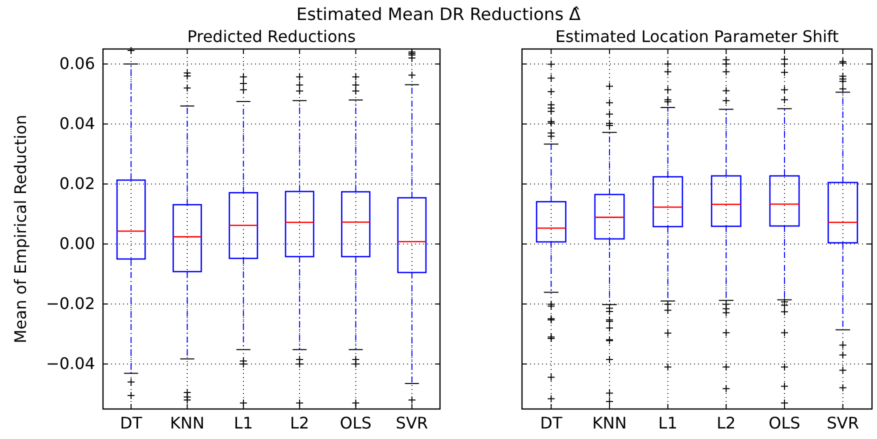 The height and width of the screenshot is (439, 877). What do you see at coordinates (77, 244) in the screenshot?
I see `y-tick-label: 0.00` at bounding box center [77, 244].